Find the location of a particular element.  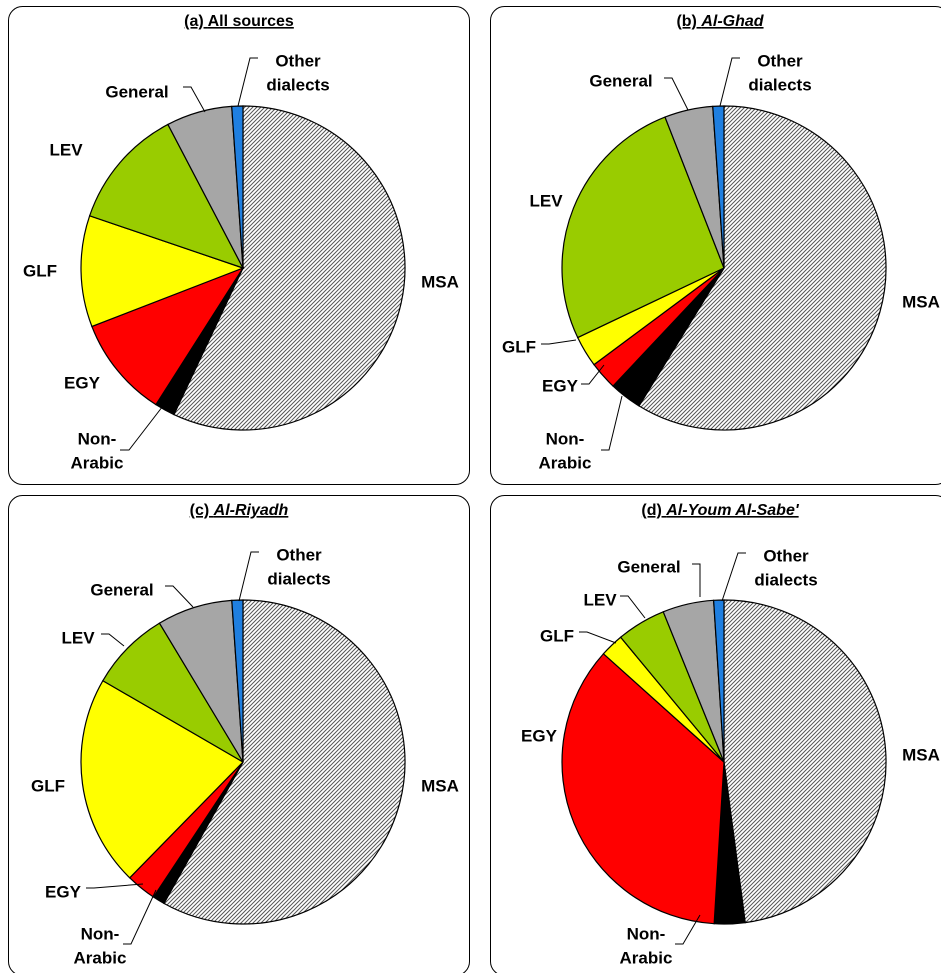

chart-title-main: Al-Ghad is located at coordinates (732, 21).